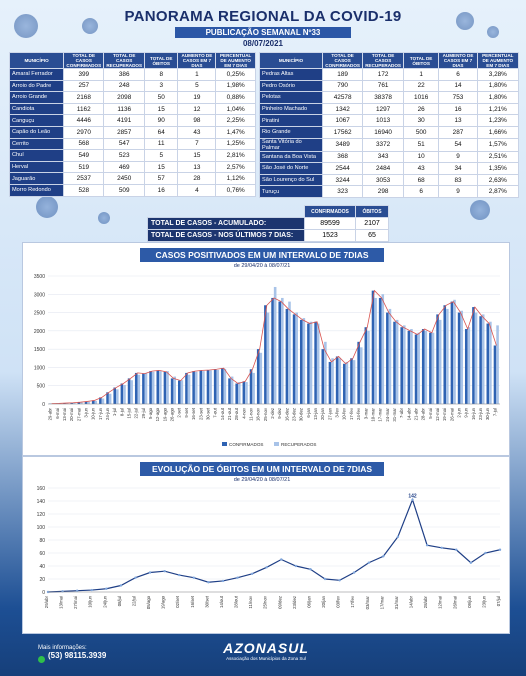 This screenshot has height=676, width=526. I want to click on municipality-name: Canguçu, so click(36, 120).